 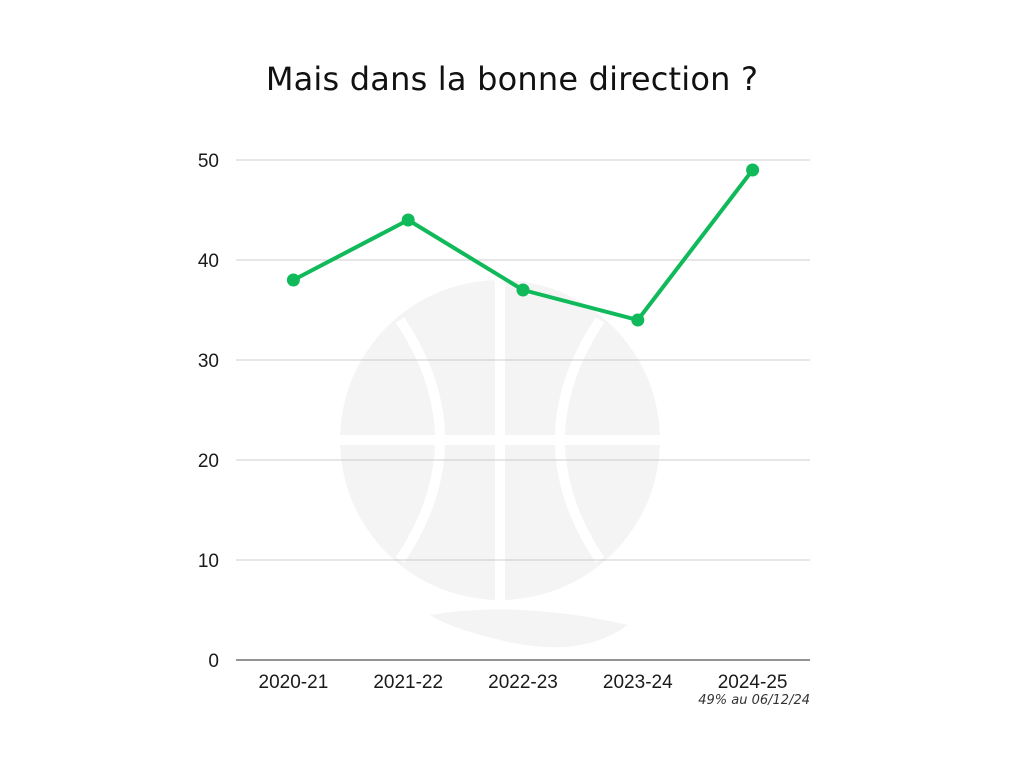 I want to click on y-tick-label: 10, so click(x=208, y=561).